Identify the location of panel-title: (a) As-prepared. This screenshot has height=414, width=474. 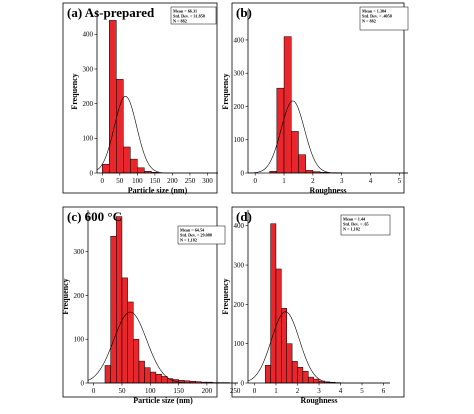
(111, 12).